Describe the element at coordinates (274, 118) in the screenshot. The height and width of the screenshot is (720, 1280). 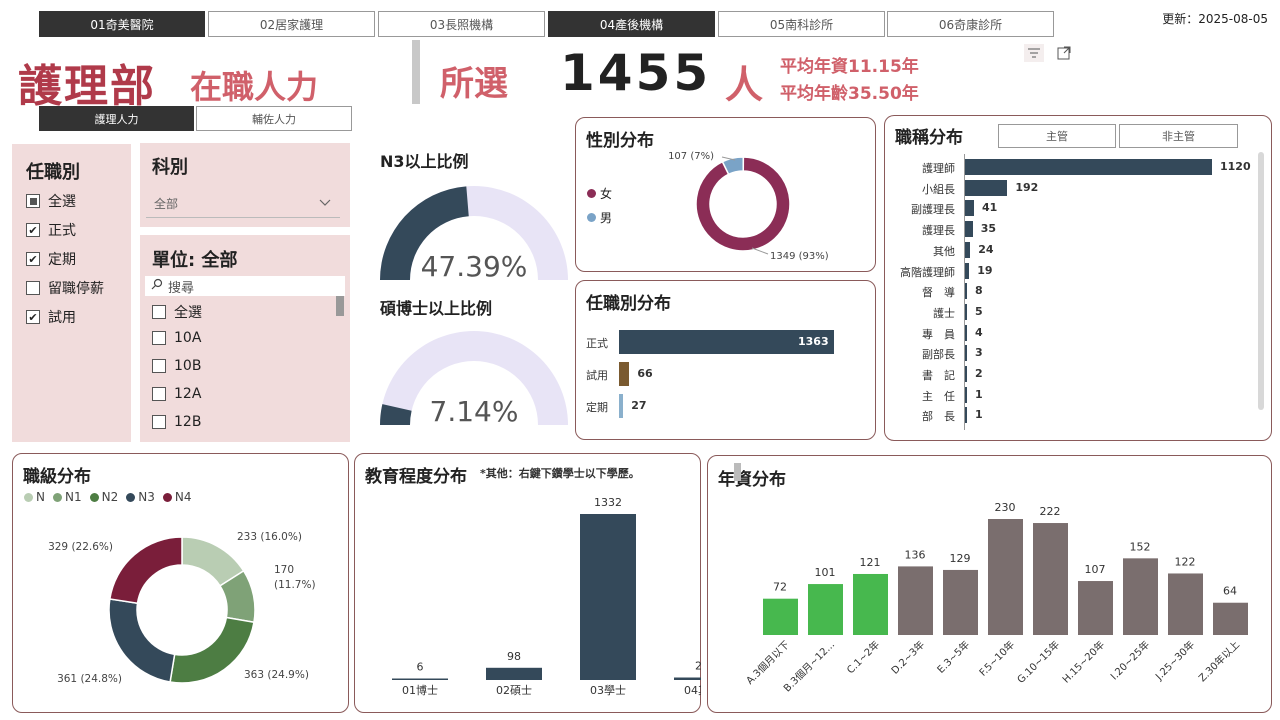
I see `tab-assistant-staff: 輔佐人力` at that location.